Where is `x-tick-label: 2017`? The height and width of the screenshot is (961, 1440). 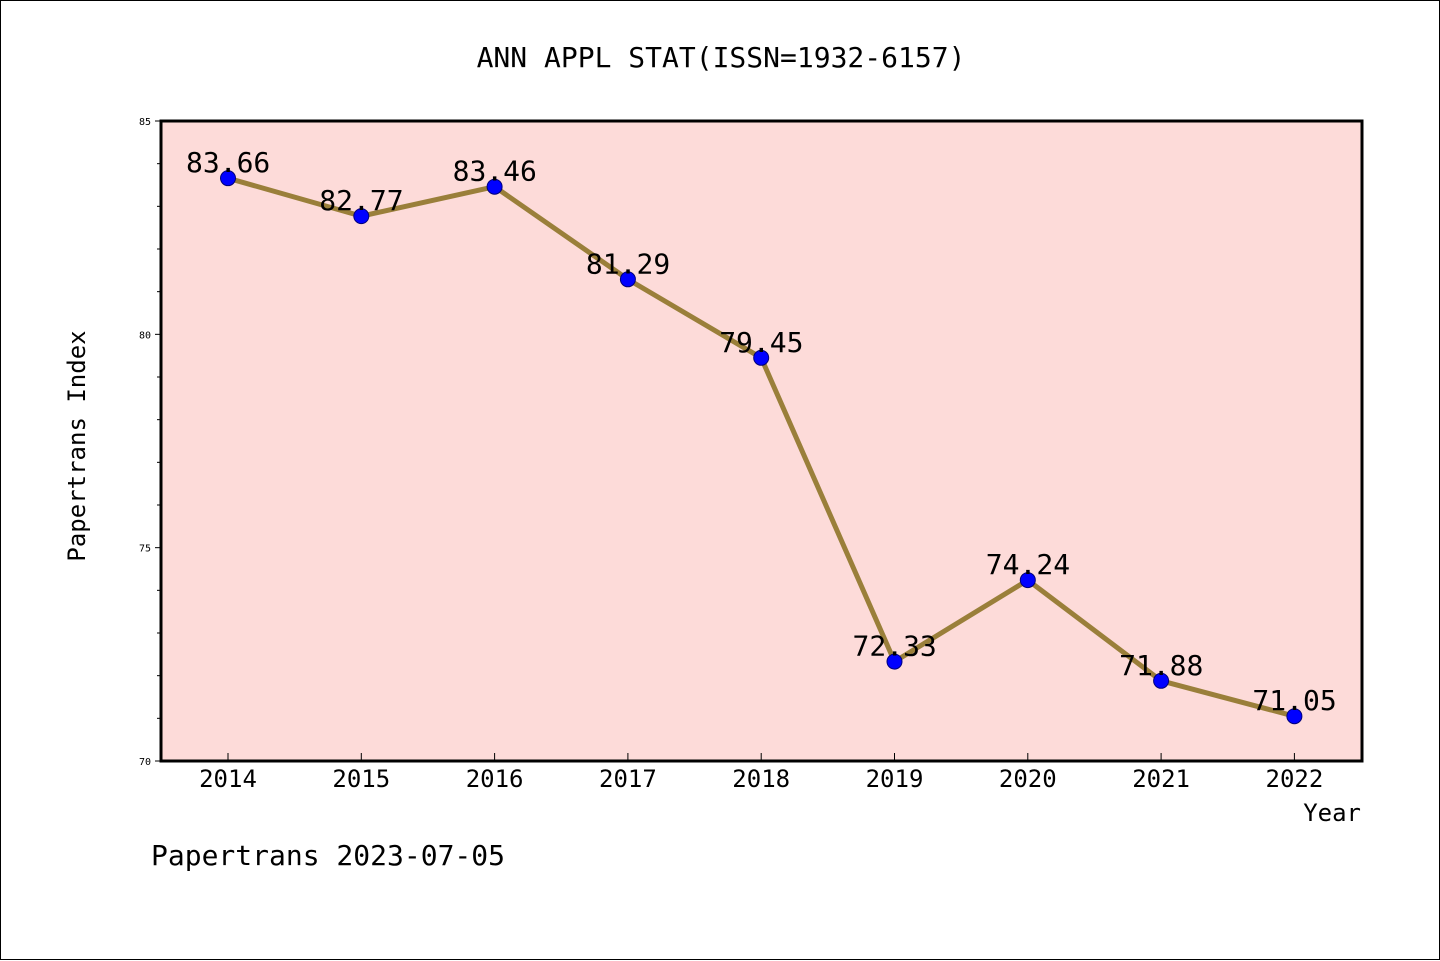 x-tick-label: 2017 is located at coordinates (628, 779).